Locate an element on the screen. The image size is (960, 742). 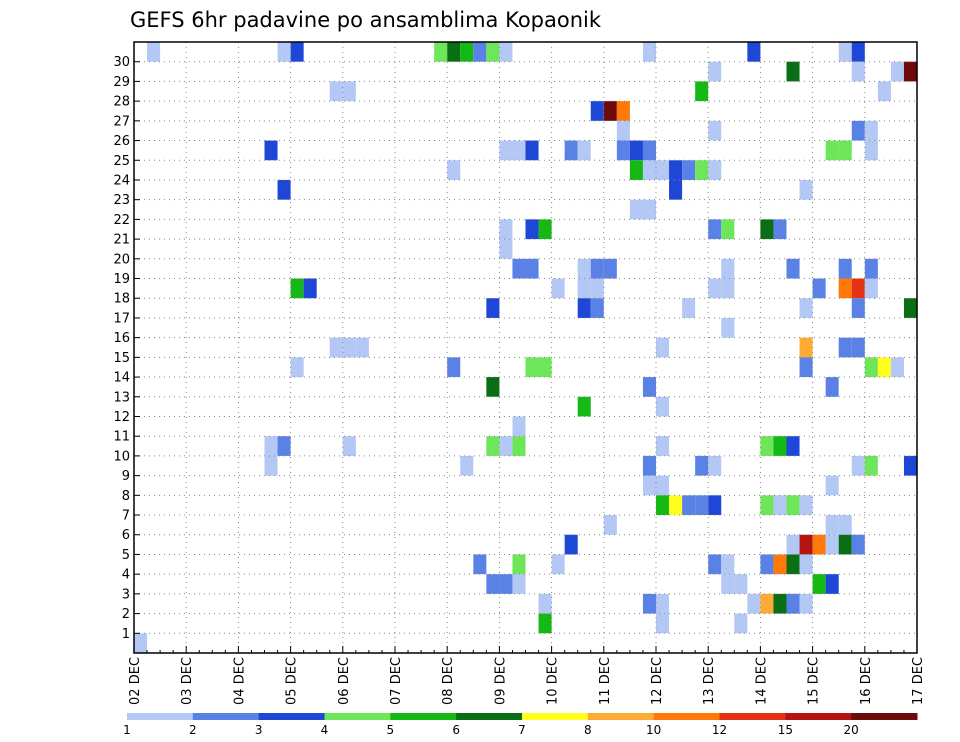
x-tick-label: 17 DEC is located at coordinates (918, 681).